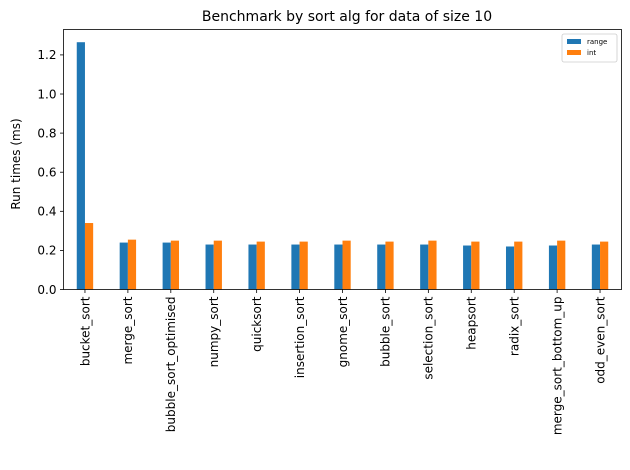 The width and height of the screenshot is (630, 470). Describe the element at coordinates (389, 265) in the screenshot. I see `bar-int-bubble_sort` at that location.